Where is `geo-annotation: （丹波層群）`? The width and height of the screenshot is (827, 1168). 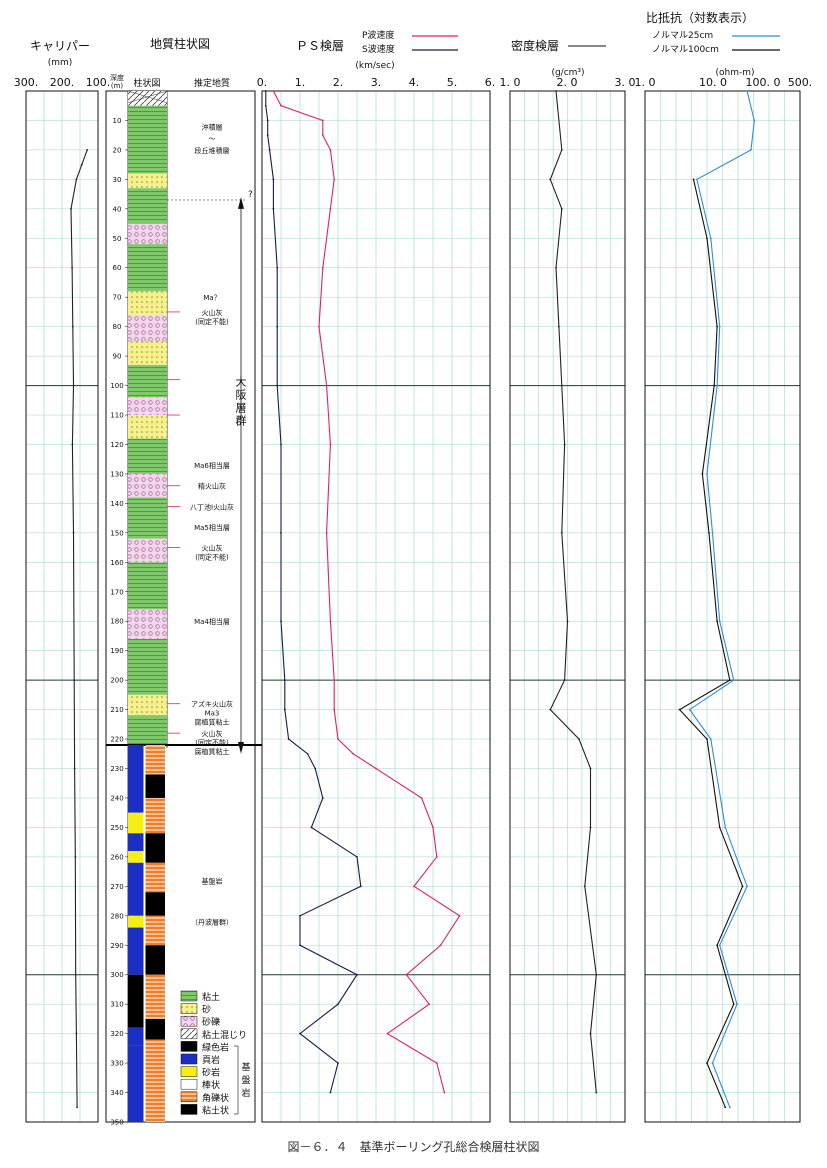 geo-annotation: （丹波層群） is located at coordinates (212, 922).